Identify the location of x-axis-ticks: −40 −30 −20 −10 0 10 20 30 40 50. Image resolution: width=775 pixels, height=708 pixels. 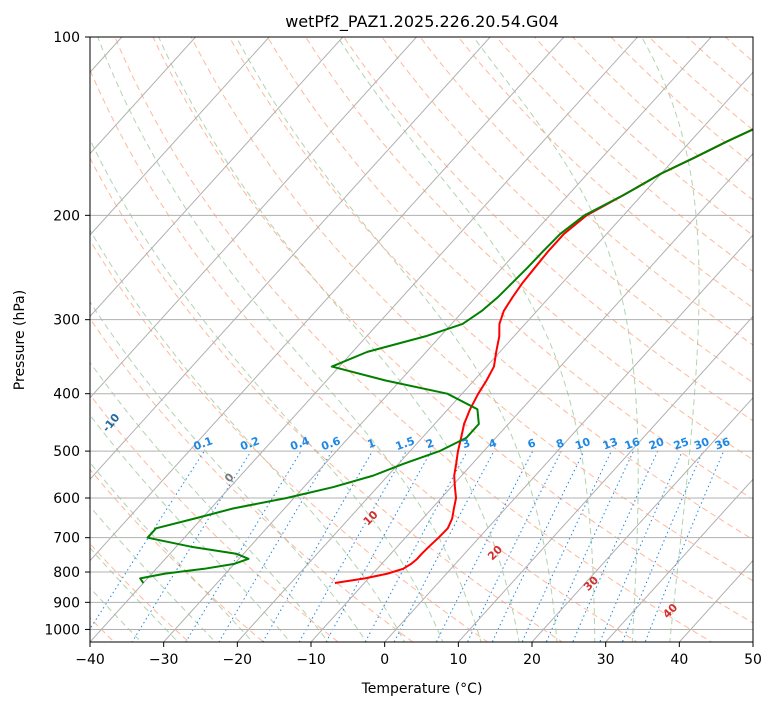
(418, 655).